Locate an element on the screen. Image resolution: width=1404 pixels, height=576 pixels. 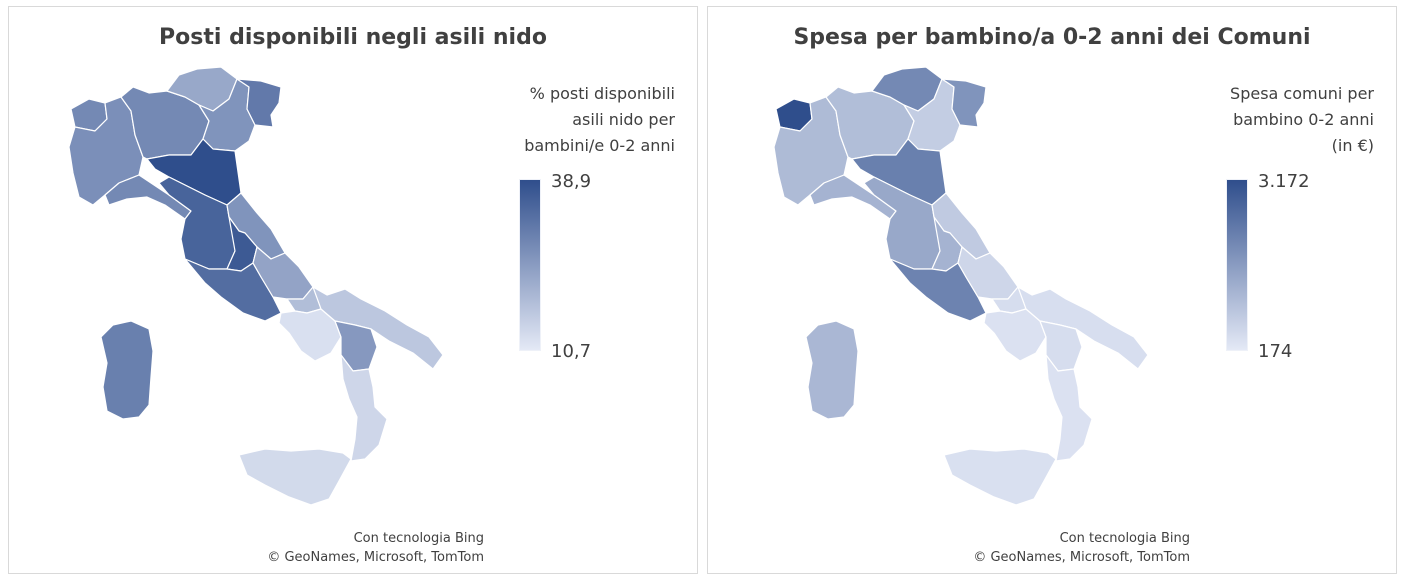
legend-title-line: asili nido per is located at coordinates (623, 119).